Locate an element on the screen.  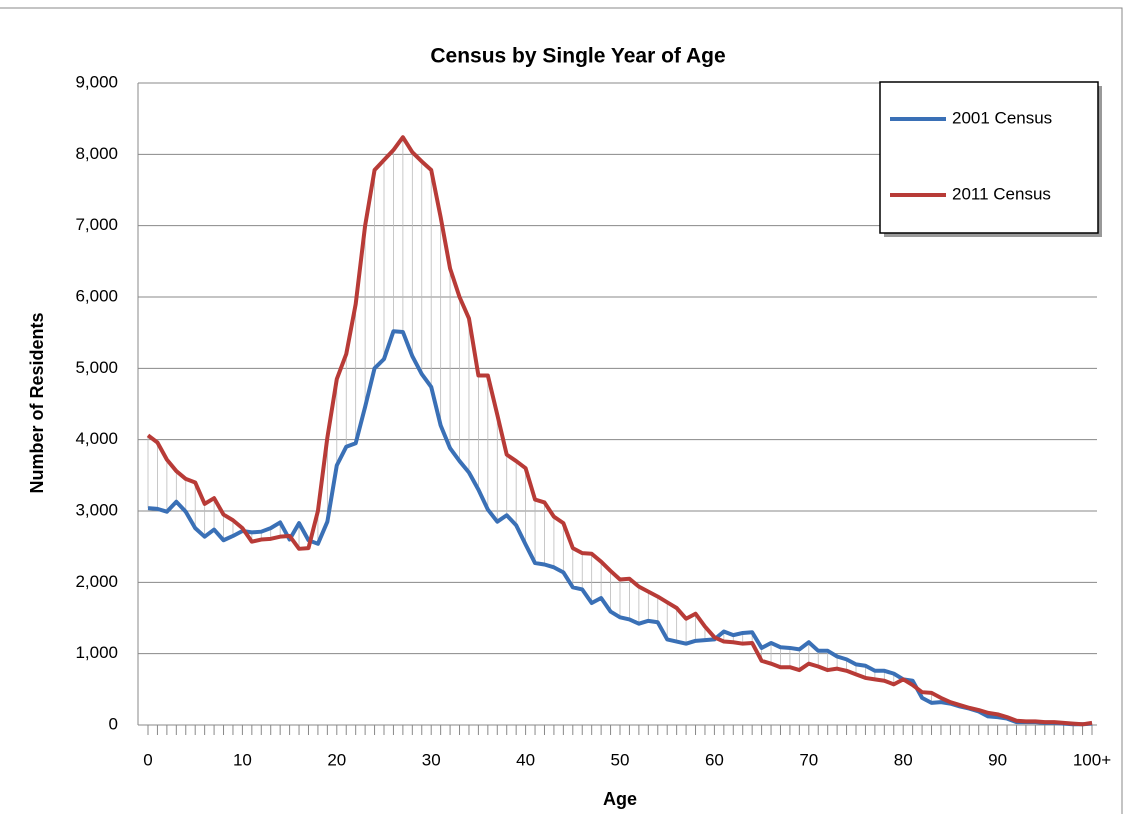
y-tick-label: 6,000 is located at coordinates (96, 295).